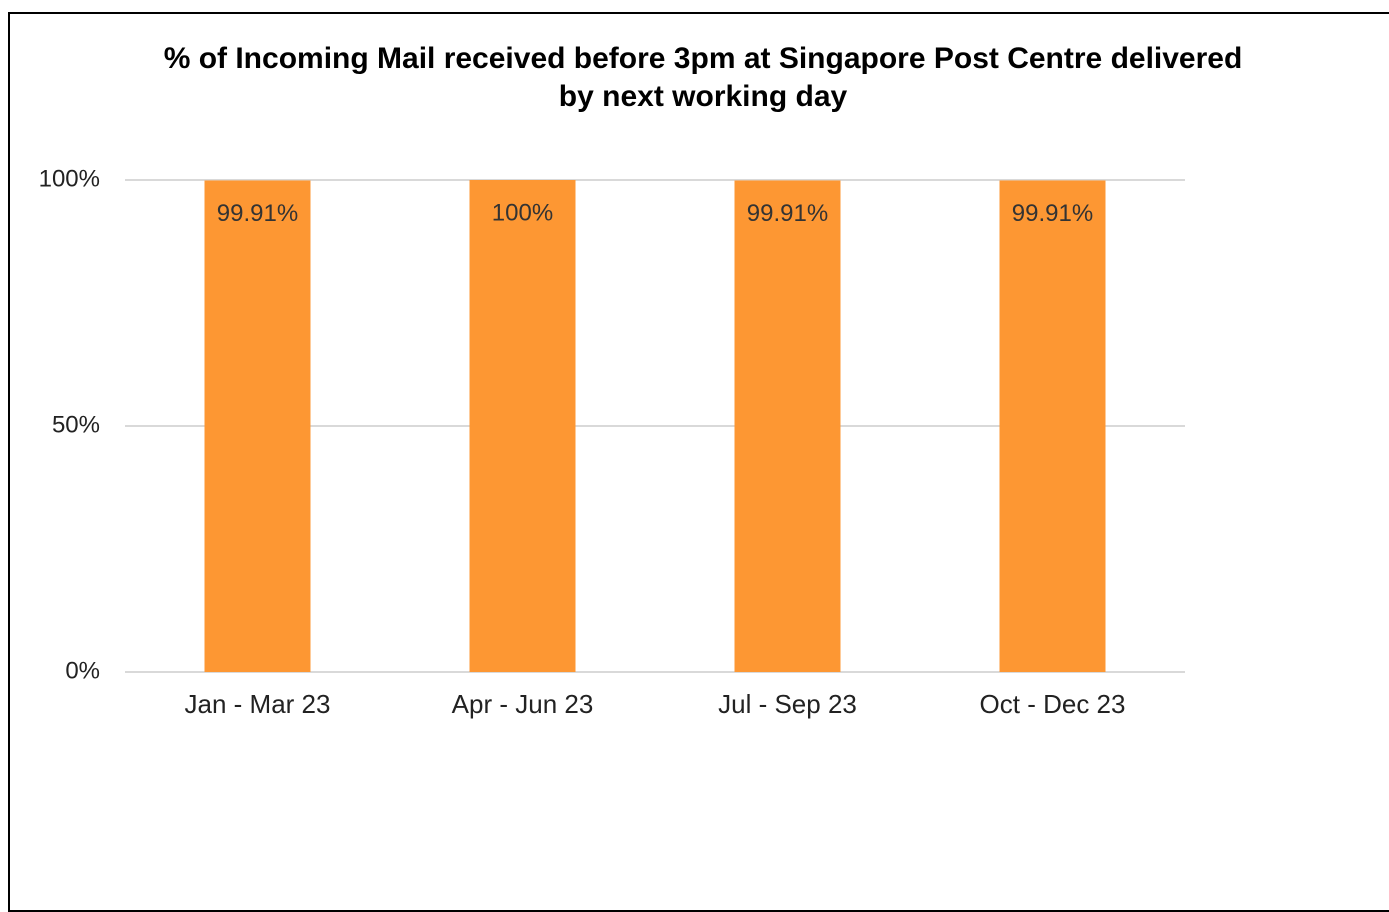 The image size is (1389, 912). What do you see at coordinates (76, 424) in the screenshot?
I see `y-tick-label: 50%` at bounding box center [76, 424].